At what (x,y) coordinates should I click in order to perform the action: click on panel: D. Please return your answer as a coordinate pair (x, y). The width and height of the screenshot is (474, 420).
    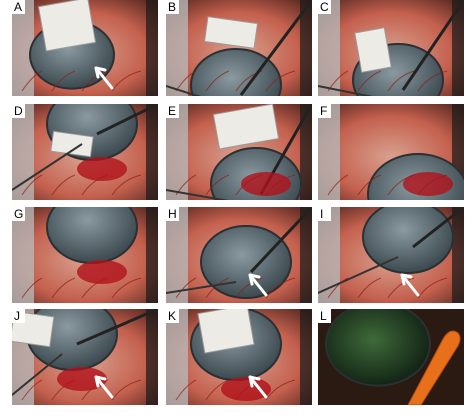
    Looking at the image, I should click on (85, 152).